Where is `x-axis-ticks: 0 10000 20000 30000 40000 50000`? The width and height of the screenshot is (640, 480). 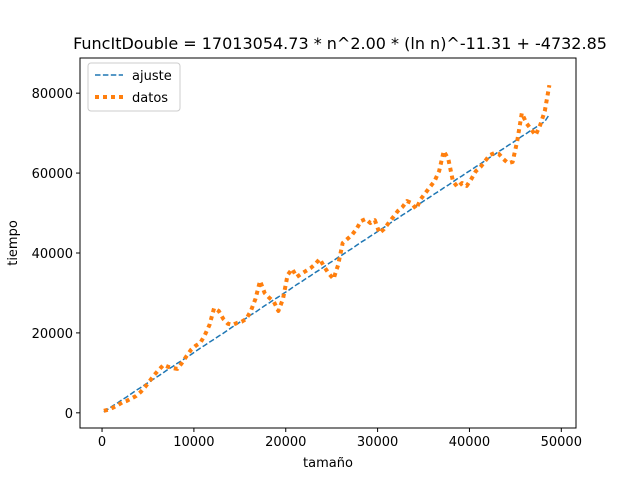
x-axis-ticks: 0 10000 20000 30000 40000 50000 is located at coordinates (340, 439).